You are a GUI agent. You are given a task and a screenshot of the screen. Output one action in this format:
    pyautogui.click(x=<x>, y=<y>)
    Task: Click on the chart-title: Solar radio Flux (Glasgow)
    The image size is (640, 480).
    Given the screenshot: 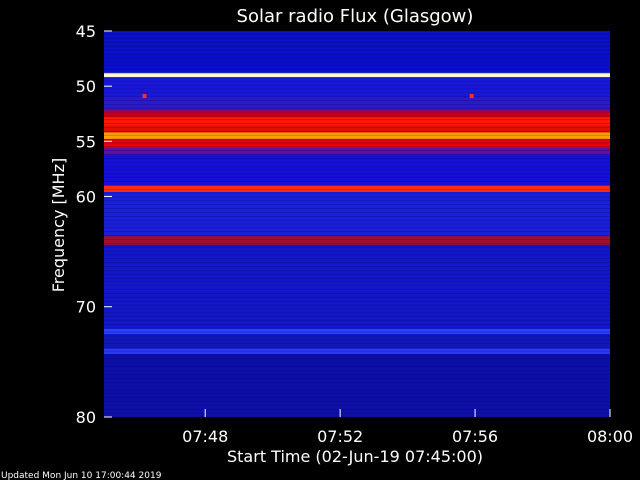 What is the action you would take?
    pyautogui.click(x=355, y=16)
    